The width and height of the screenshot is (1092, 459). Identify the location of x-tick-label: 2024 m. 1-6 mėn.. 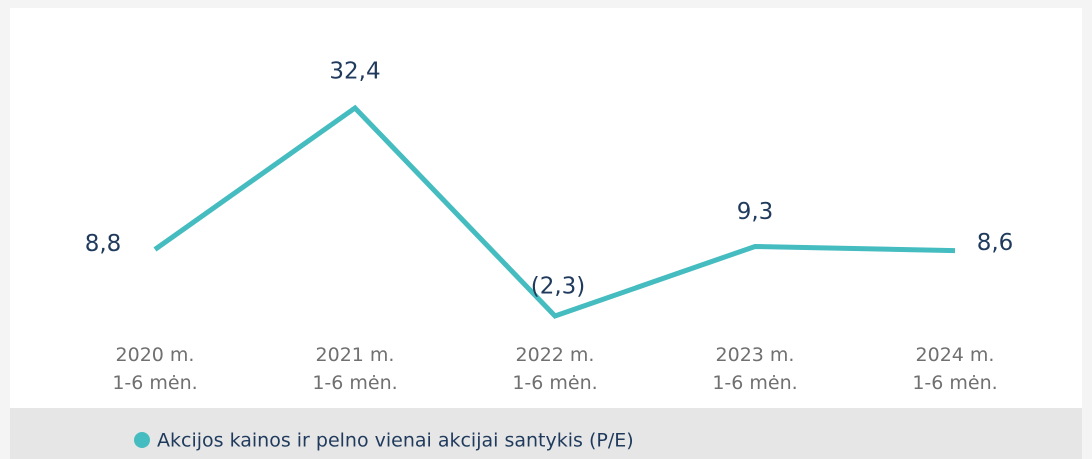
(955, 369).